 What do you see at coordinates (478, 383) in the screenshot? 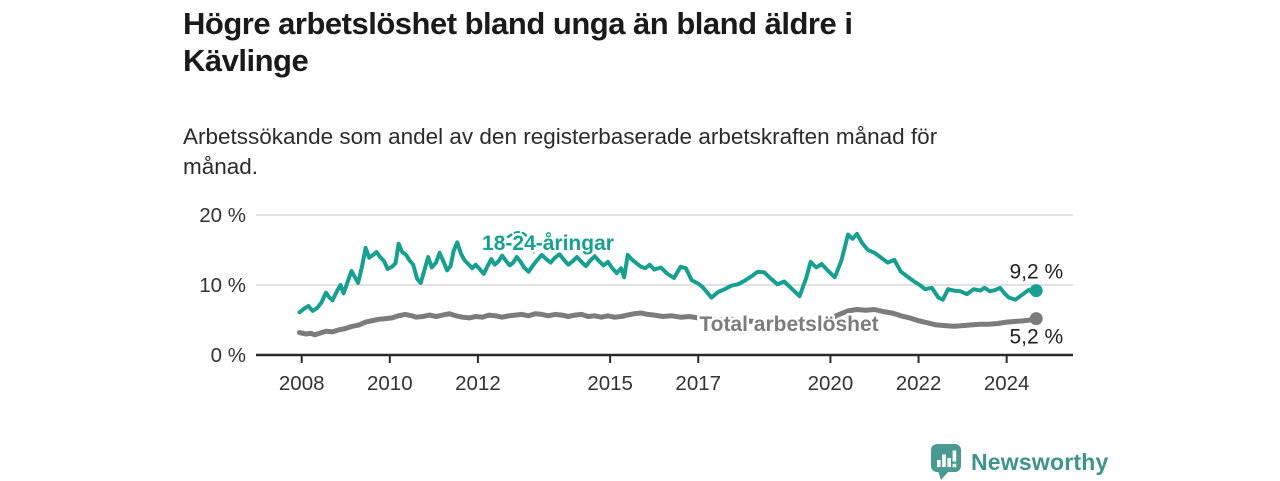
I see `x-tick-label: 2012` at bounding box center [478, 383].